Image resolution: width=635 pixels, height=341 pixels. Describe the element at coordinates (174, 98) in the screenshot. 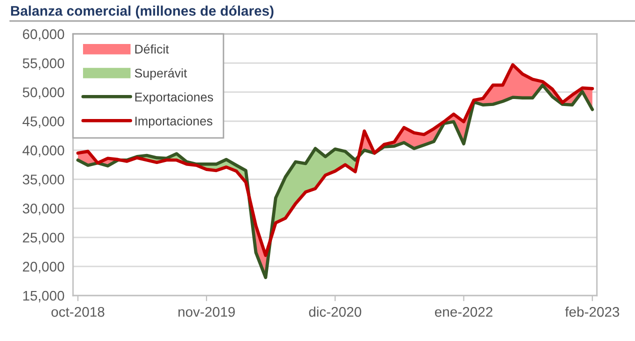

I see `legend-label: Exportaciones` at that location.